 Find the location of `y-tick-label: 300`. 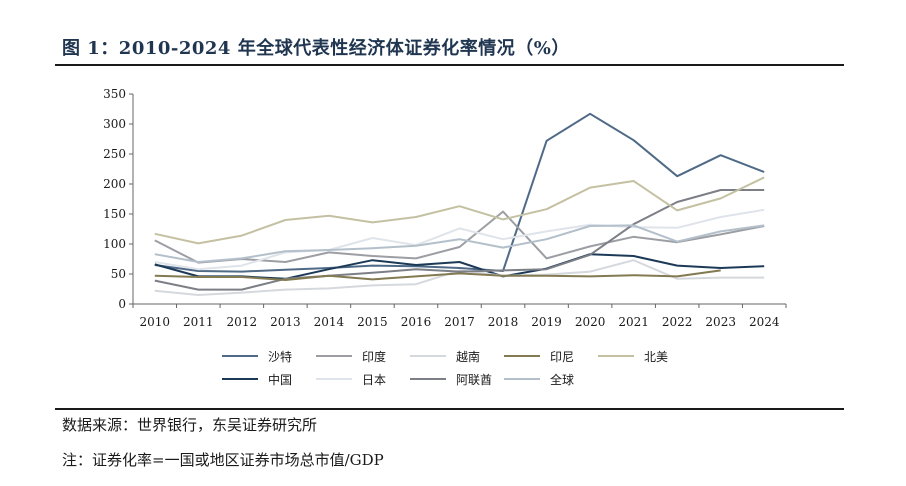

y-tick-label: 300 is located at coordinates (114, 124).